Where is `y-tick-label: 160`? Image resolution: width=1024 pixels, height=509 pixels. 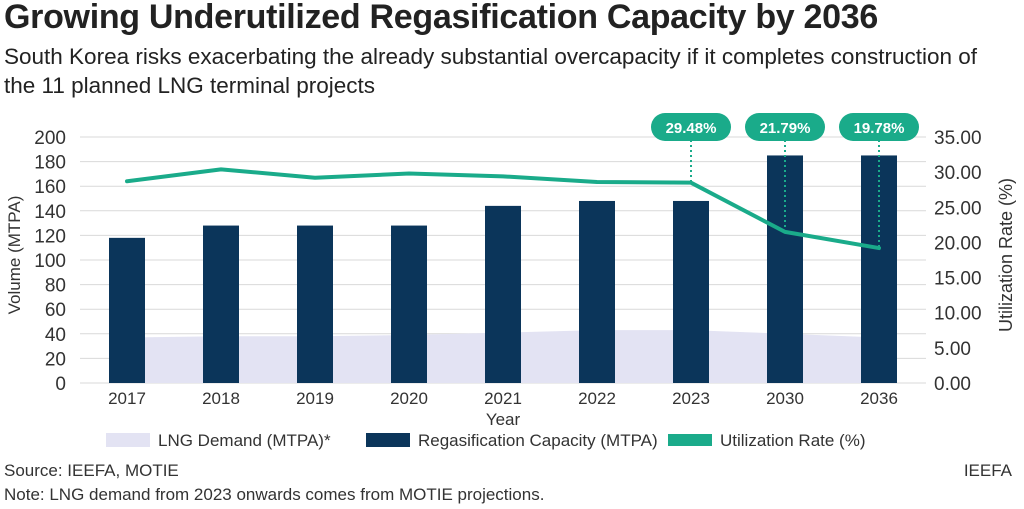 y-tick-label: 160 is located at coordinates (50, 187).